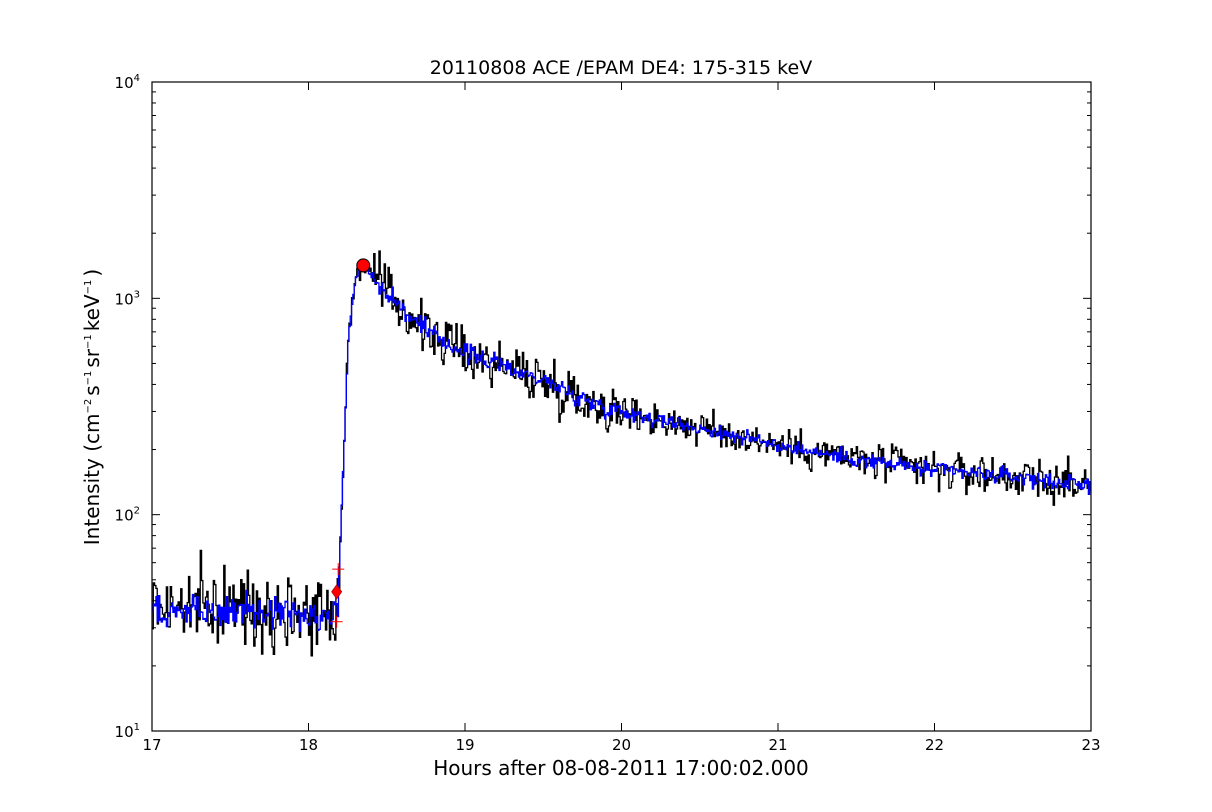 The height and width of the screenshot is (812, 1212). I want to click on onset-marker, so click(337, 592).